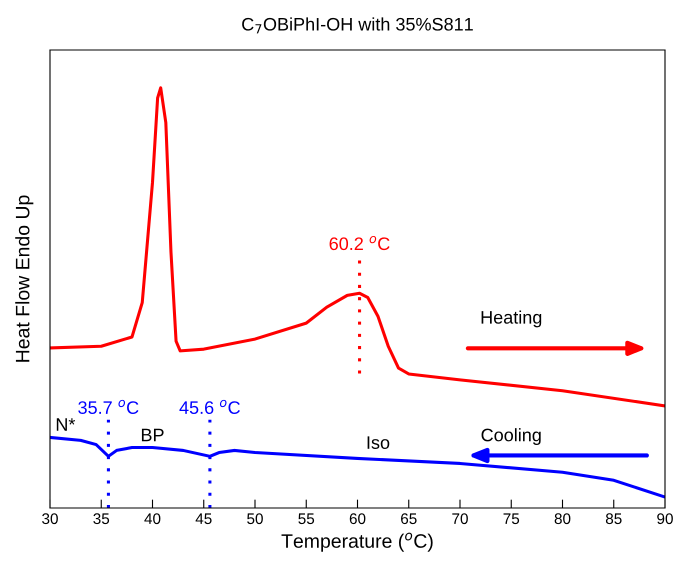 This screenshot has width=678, height=577. What do you see at coordinates (357, 542) in the screenshot?
I see `x-axis-title: Temperature ($^{o}$C)` at bounding box center [357, 542].